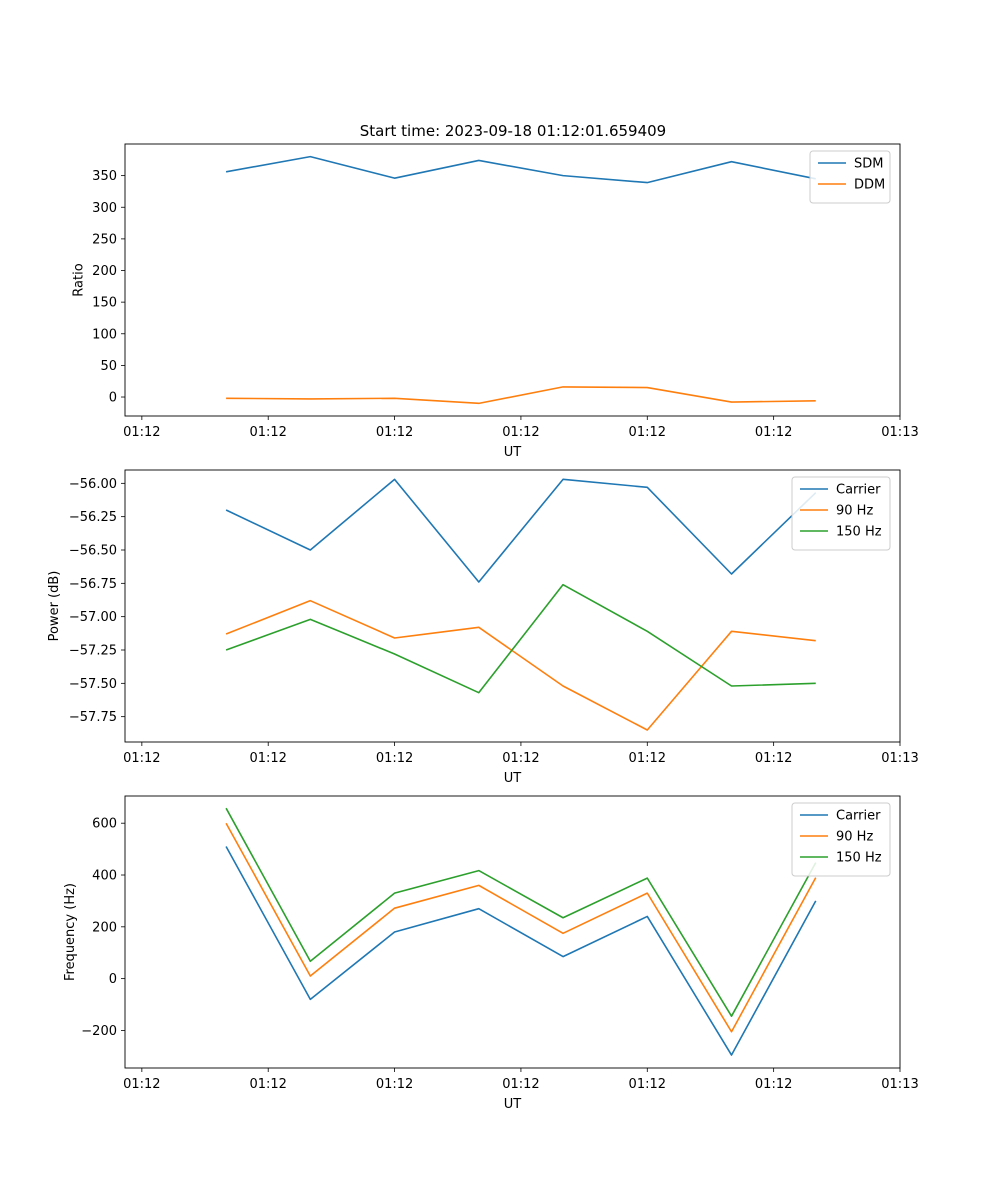 The height and width of the screenshot is (1200, 1000). Describe the element at coordinates (513, 778) in the screenshot. I see `power-x-axis-label: UT` at that location.